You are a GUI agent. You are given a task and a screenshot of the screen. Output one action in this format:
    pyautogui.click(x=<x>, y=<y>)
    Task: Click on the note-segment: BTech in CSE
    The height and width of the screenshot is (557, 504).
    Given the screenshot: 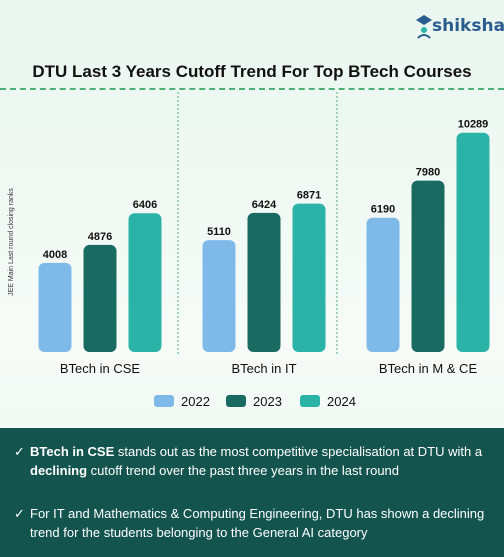 What is the action you would take?
    pyautogui.click(x=72, y=451)
    